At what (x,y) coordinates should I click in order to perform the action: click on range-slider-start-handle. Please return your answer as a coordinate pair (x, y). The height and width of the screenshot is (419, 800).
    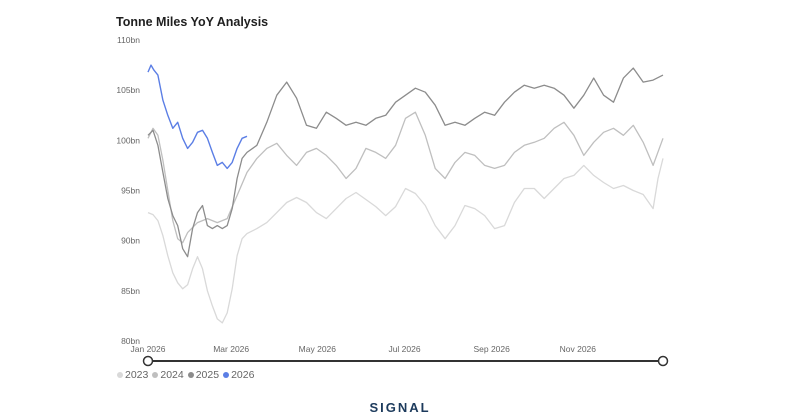
    Looking at the image, I should click on (148, 361).